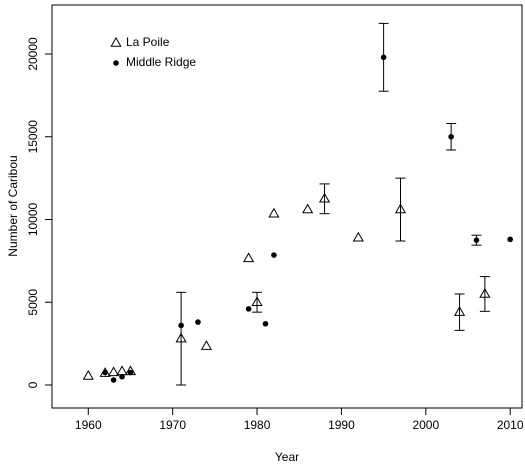 The height and width of the screenshot is (470, 525). I want to click on x-tick-label: 1960, so click(88, 425).